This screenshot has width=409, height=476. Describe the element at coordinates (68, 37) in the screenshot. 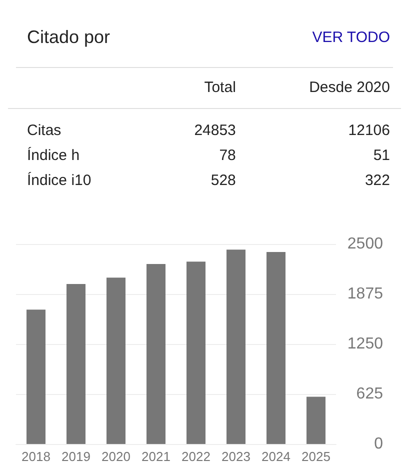

I see `text: Citado por` at that location.